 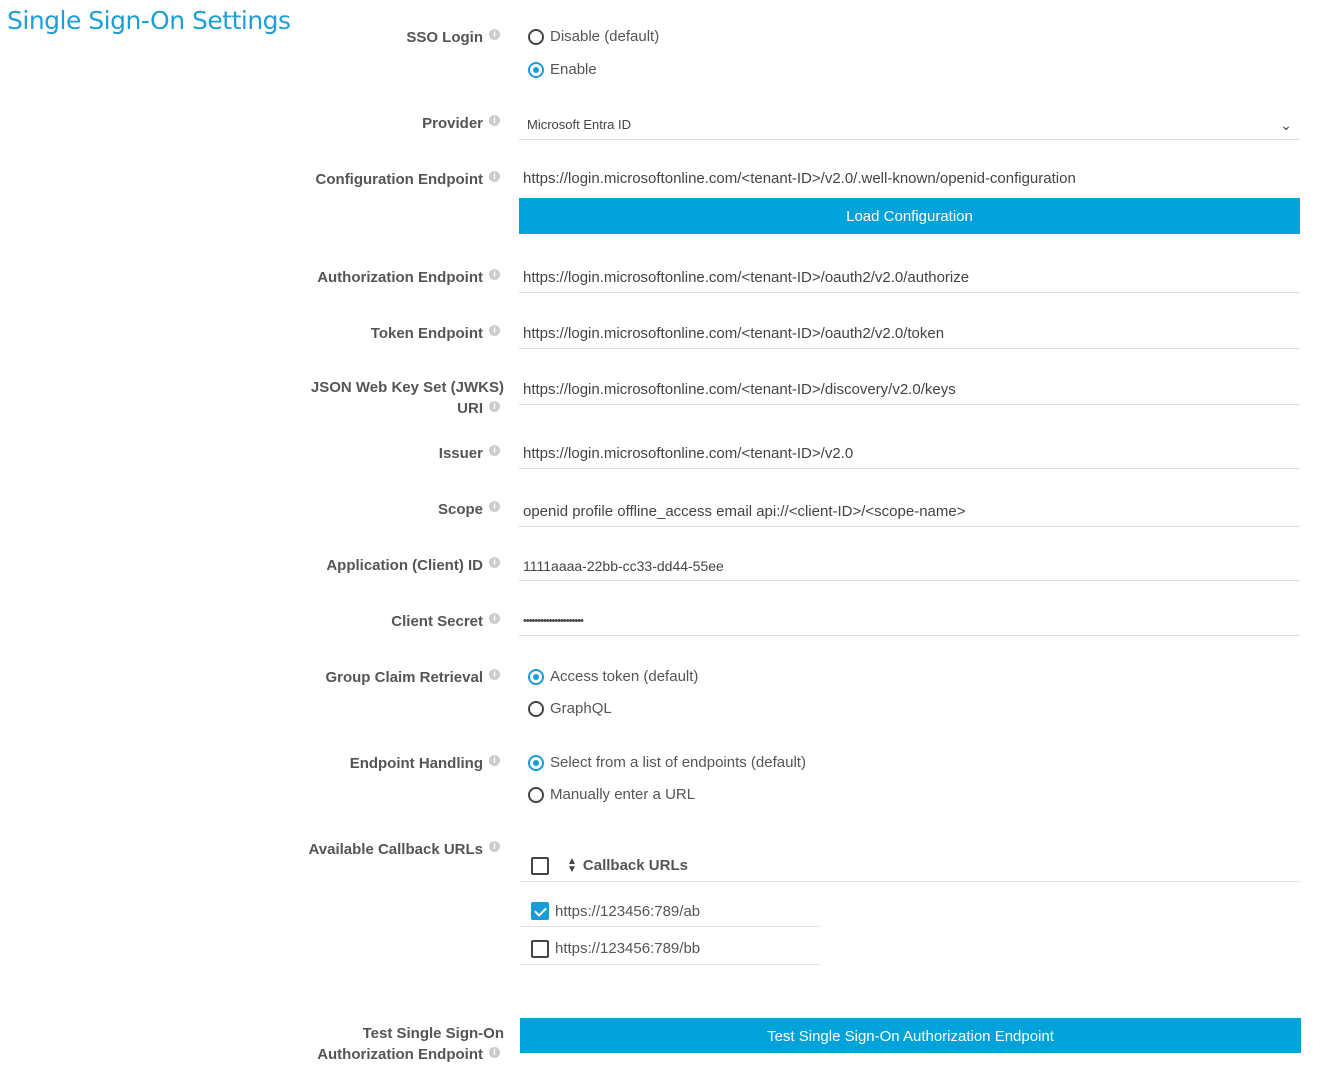 What do you see at coordinates (399, 179) in the screenshot?
I see `config-endpoint-label: Configuration Endpoint` at bounding box center [399, 179].